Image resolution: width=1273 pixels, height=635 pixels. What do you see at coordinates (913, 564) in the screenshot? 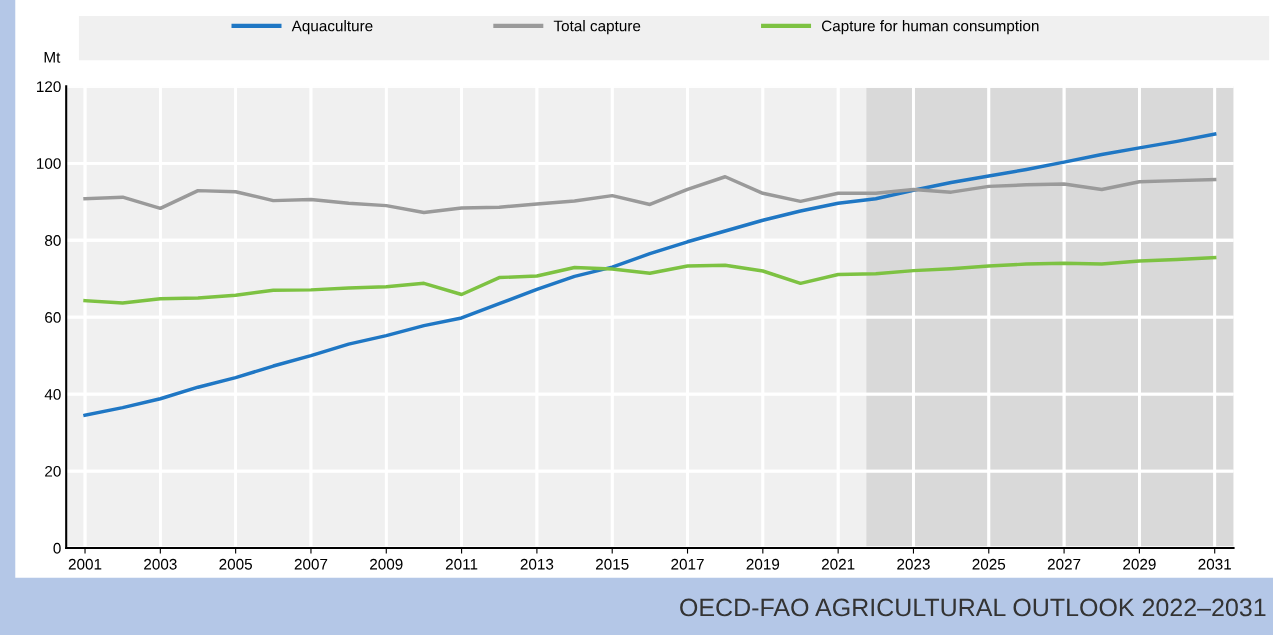
I see `x-tick-label: 2023` at bounding box center [913, 564].